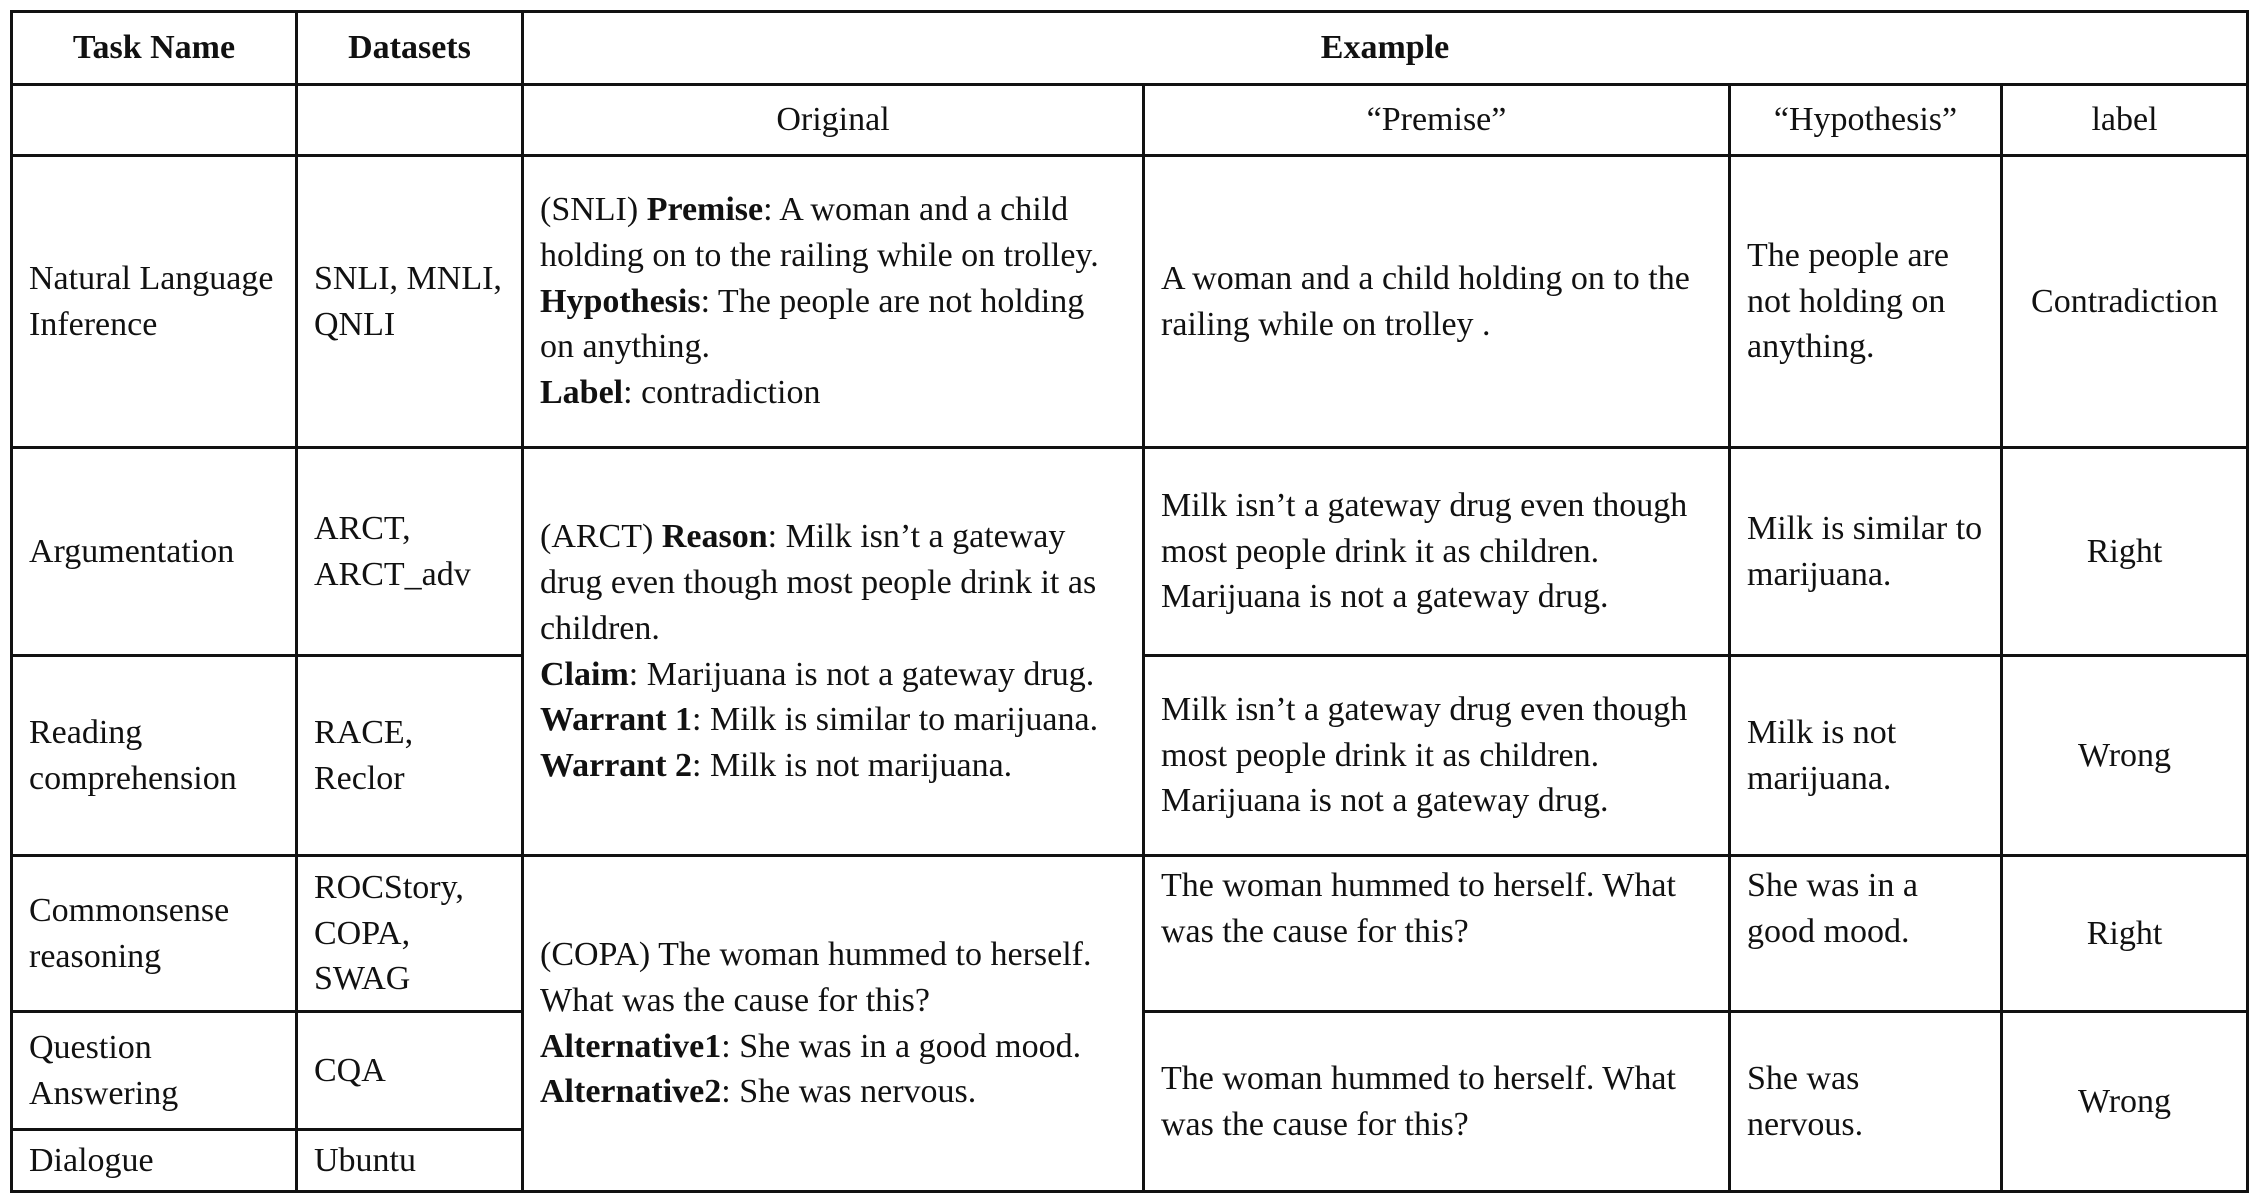 This screenshot has width=2256, height=1193. I want to click on subheader-empty-task, so click(154, 120).